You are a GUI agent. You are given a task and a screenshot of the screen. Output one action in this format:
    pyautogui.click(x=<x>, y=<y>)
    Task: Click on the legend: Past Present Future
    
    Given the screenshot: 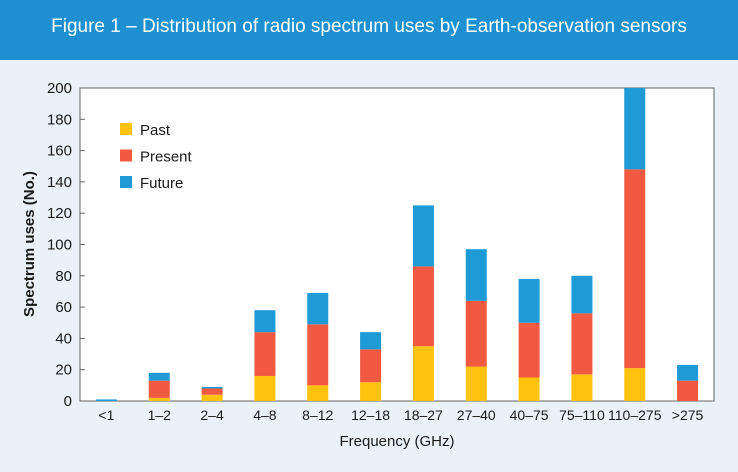 What is the action you would take?
    pyautogui.click(x=156, y=157)
    